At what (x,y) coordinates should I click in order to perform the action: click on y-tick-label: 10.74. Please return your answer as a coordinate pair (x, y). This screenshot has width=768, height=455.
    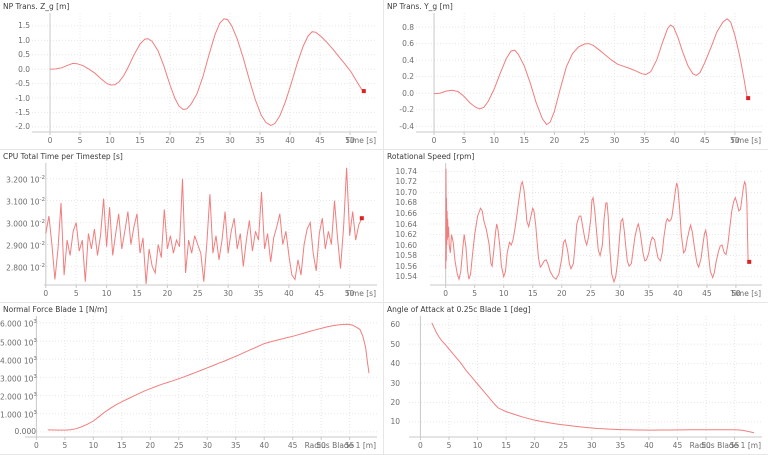
    Looking at the image, I should click on (406, 171).